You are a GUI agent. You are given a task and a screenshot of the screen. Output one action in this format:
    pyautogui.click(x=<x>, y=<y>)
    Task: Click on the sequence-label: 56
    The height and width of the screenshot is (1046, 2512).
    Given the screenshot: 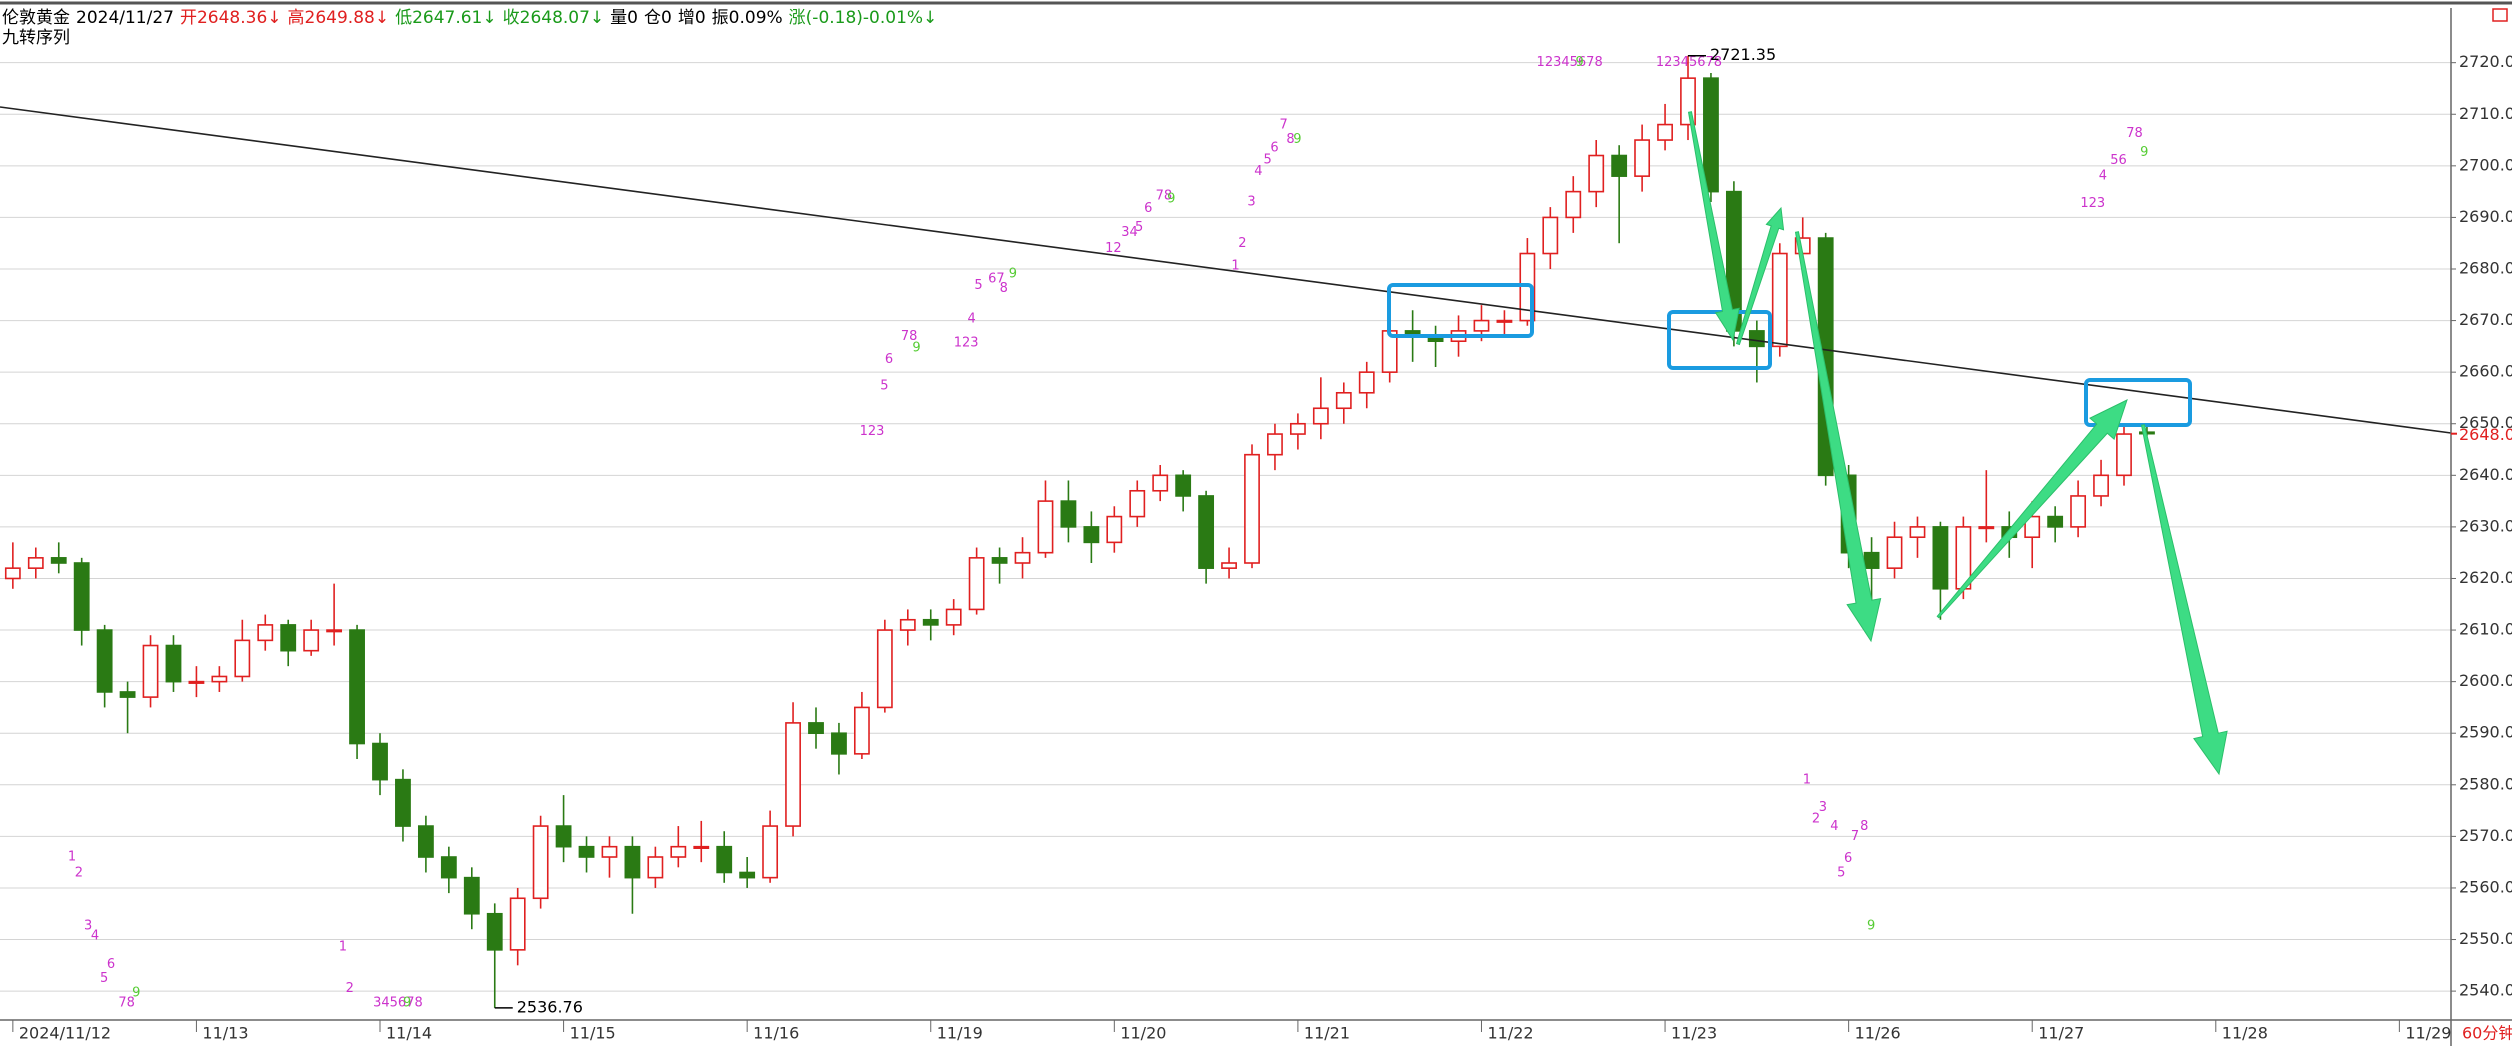 What is the action you would take?
    pyautogui.click(x=2118, y=160)
    